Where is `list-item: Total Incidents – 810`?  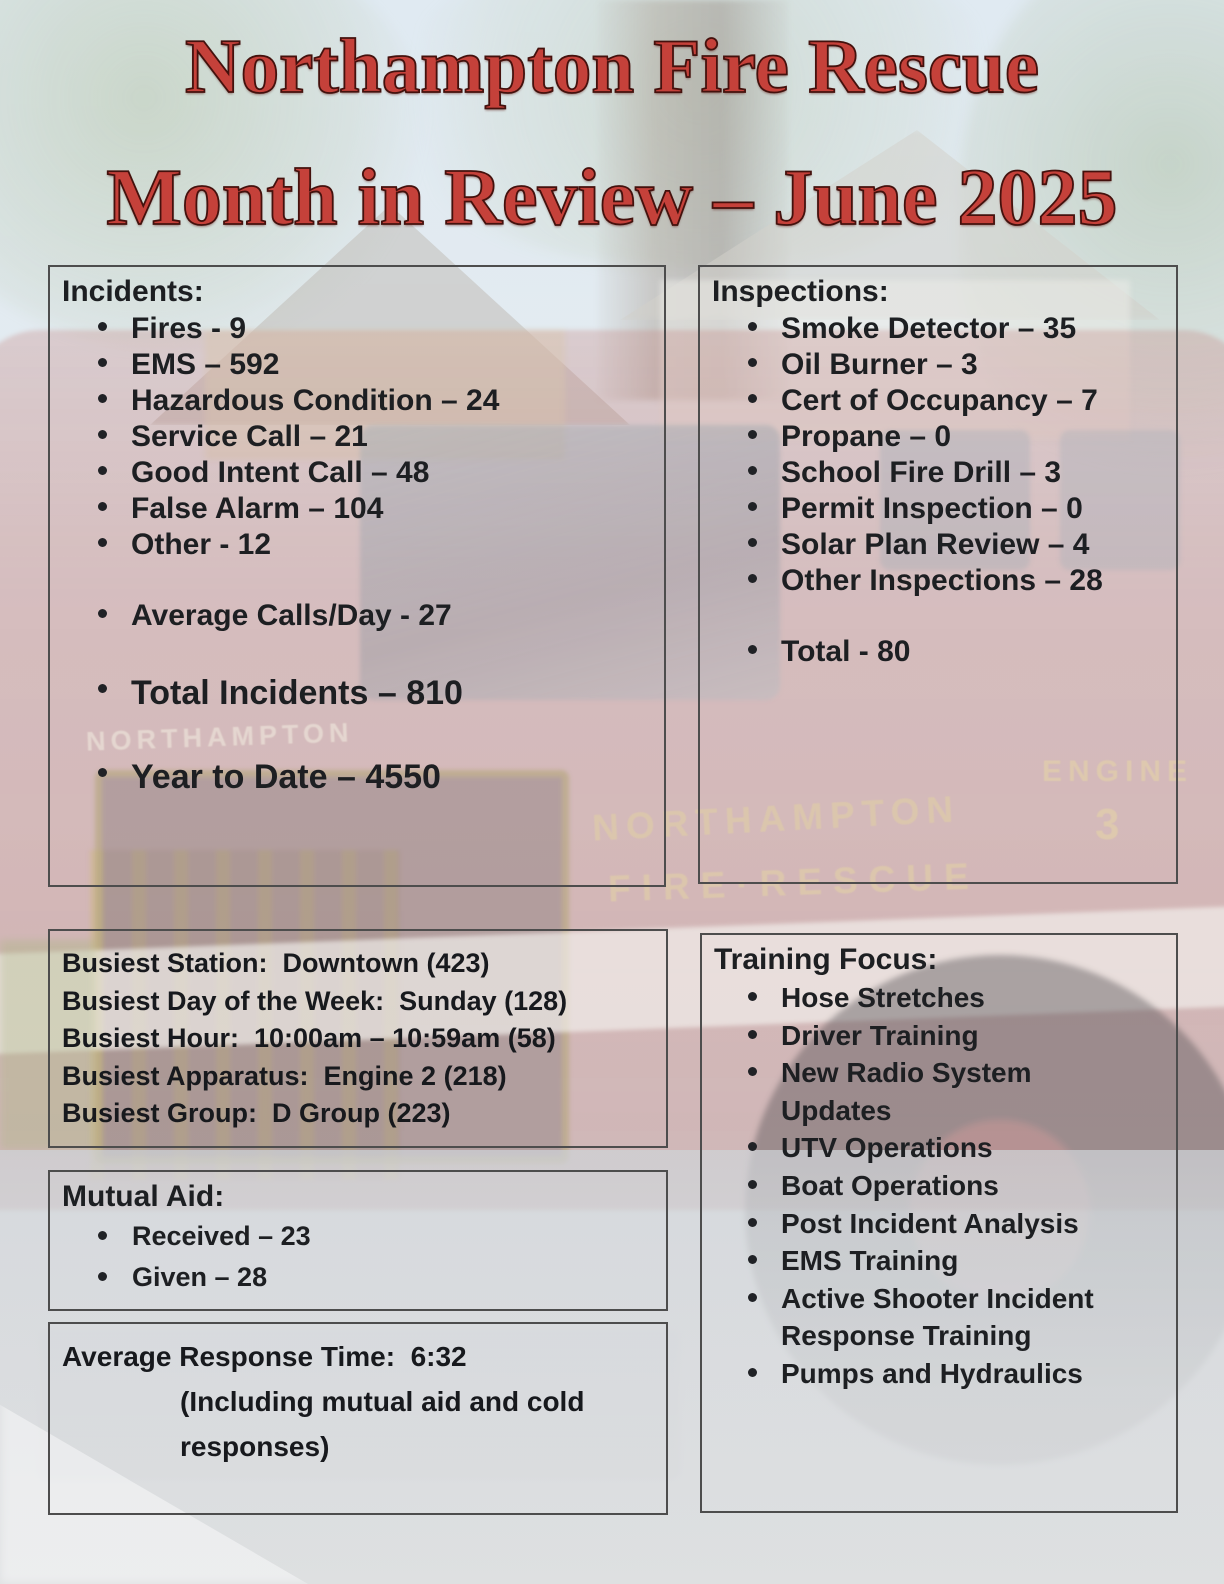 list-item: Total Incidents – 810 is located at coordinates (357, 693).